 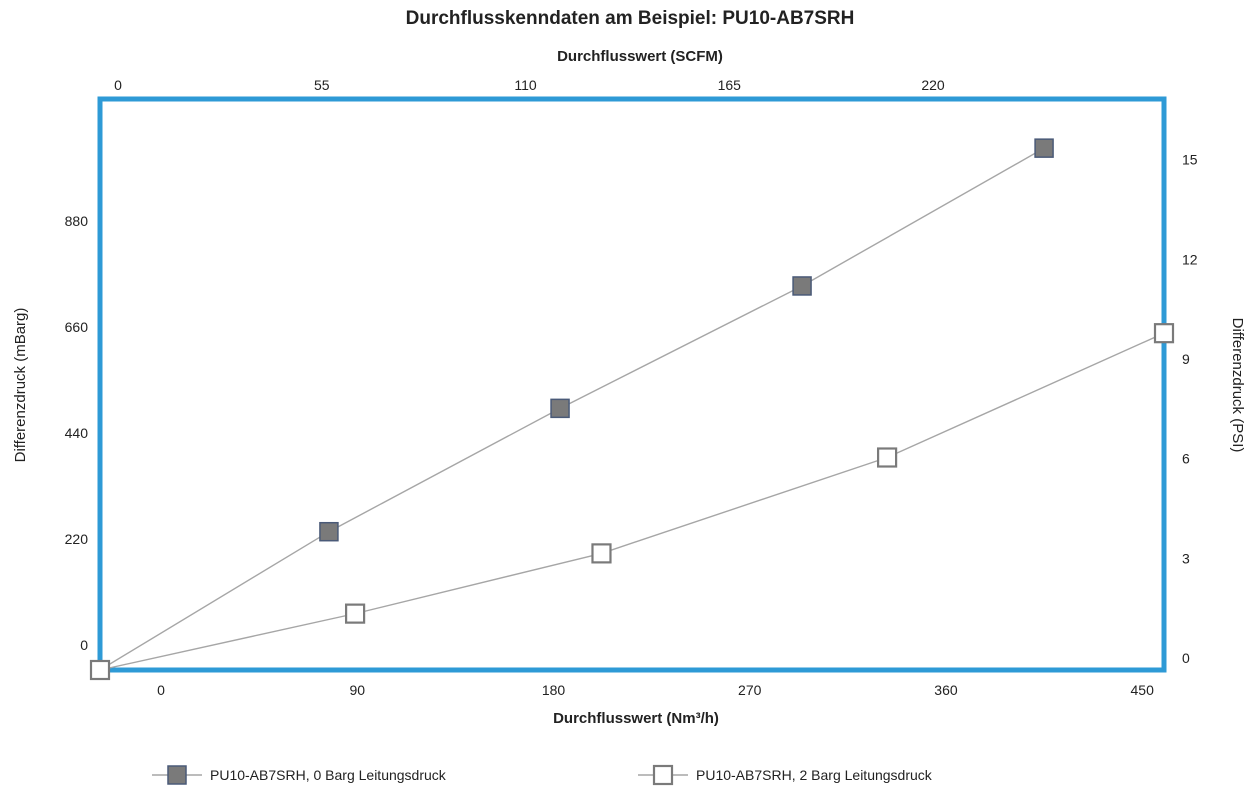 I want to click on x-top-tick-label: 220, so click(x=933, y=85).